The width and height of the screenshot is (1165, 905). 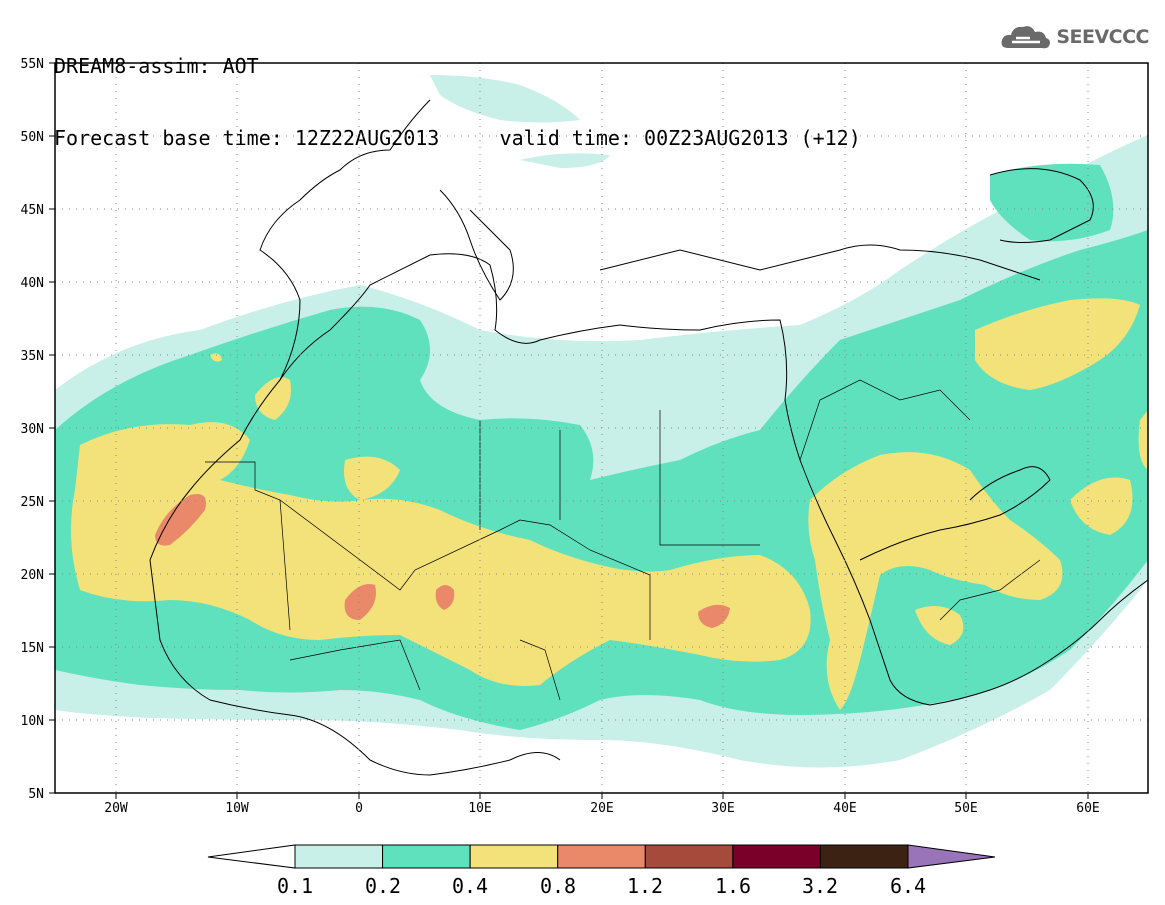 I want to click on colorbar-label: 1.6, so click(x=733, y=886).